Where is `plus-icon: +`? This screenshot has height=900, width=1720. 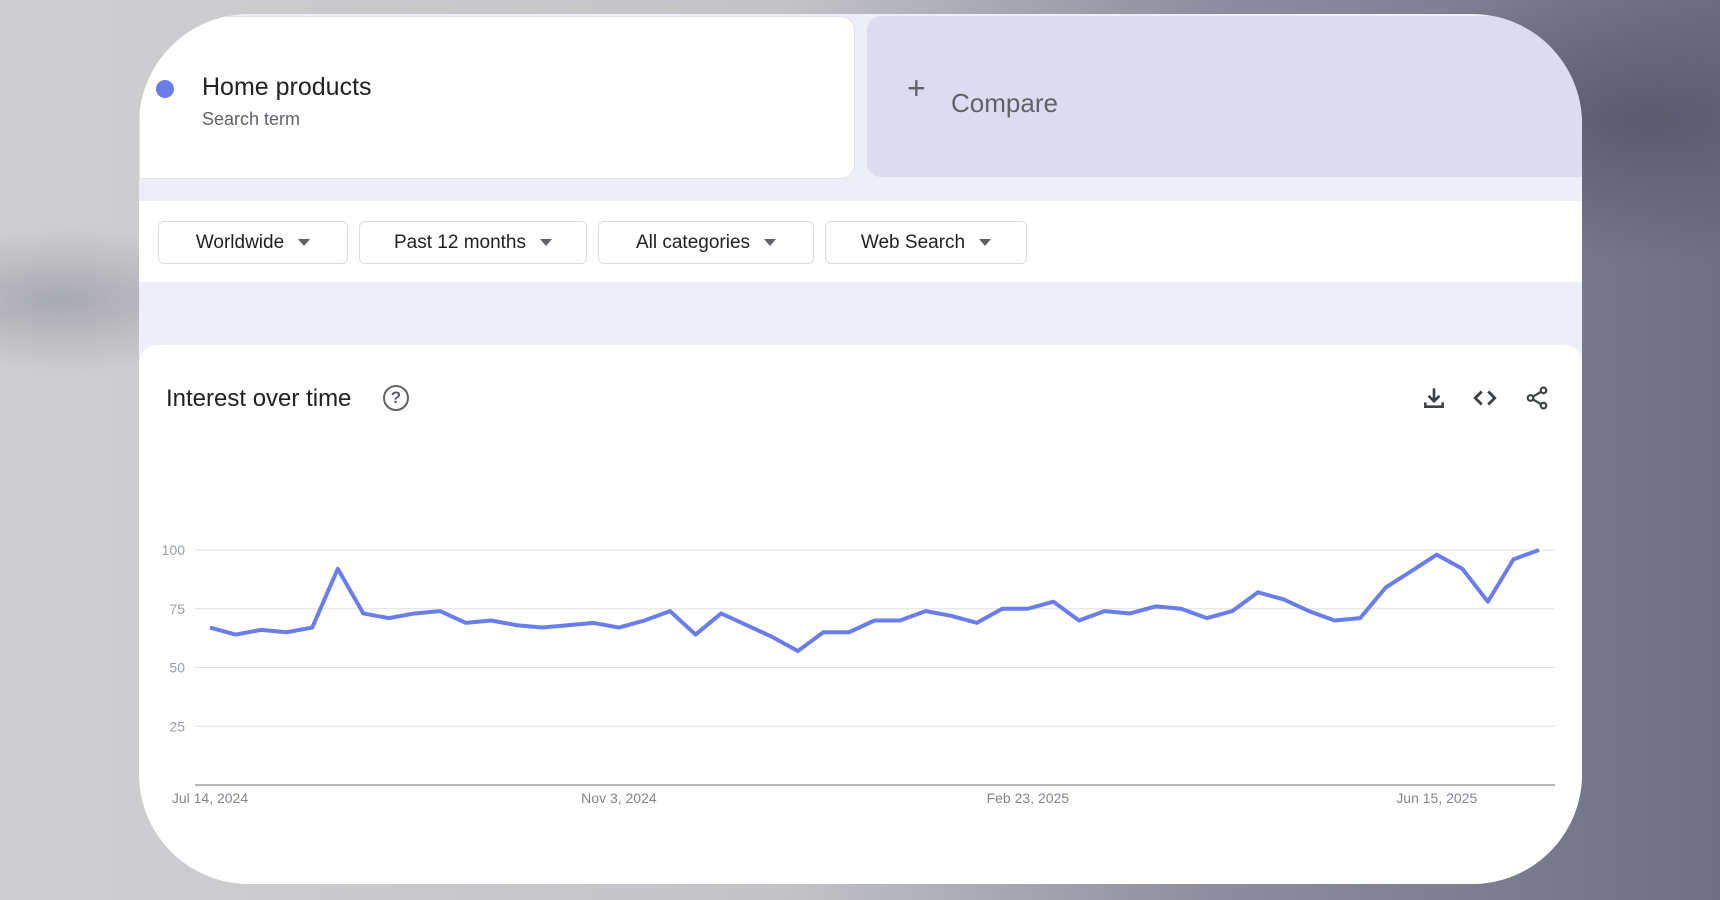
plus-icon: + is located at coordinates (916, 88).